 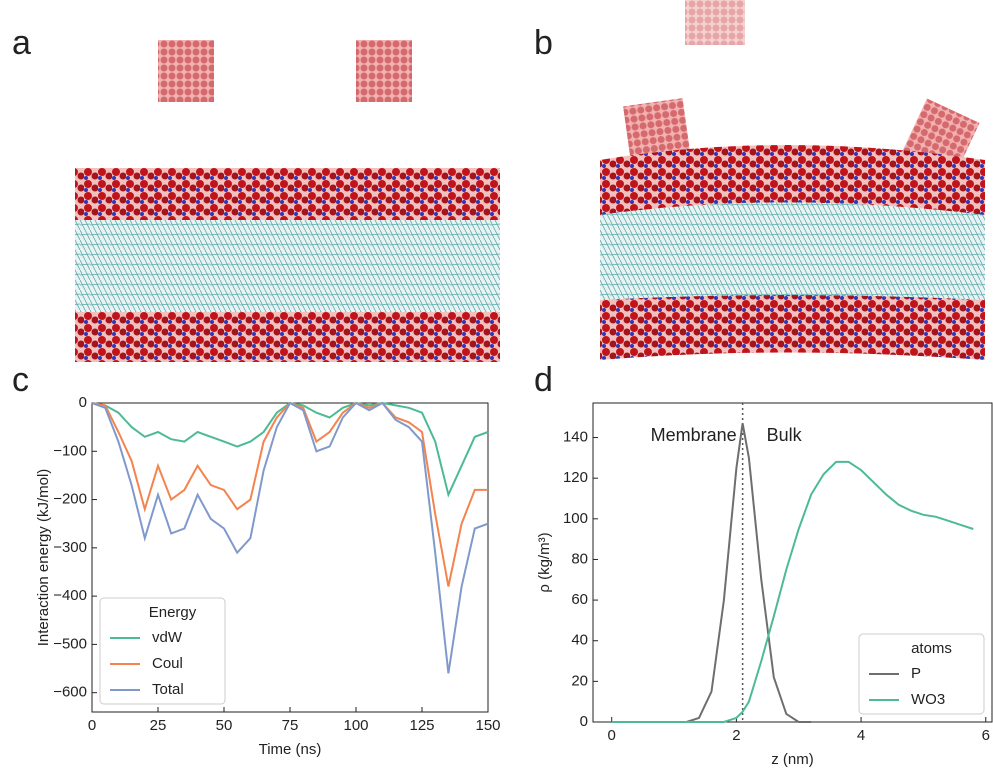 I want to click on y-tick-label: 40, so click(x=579, y=640).